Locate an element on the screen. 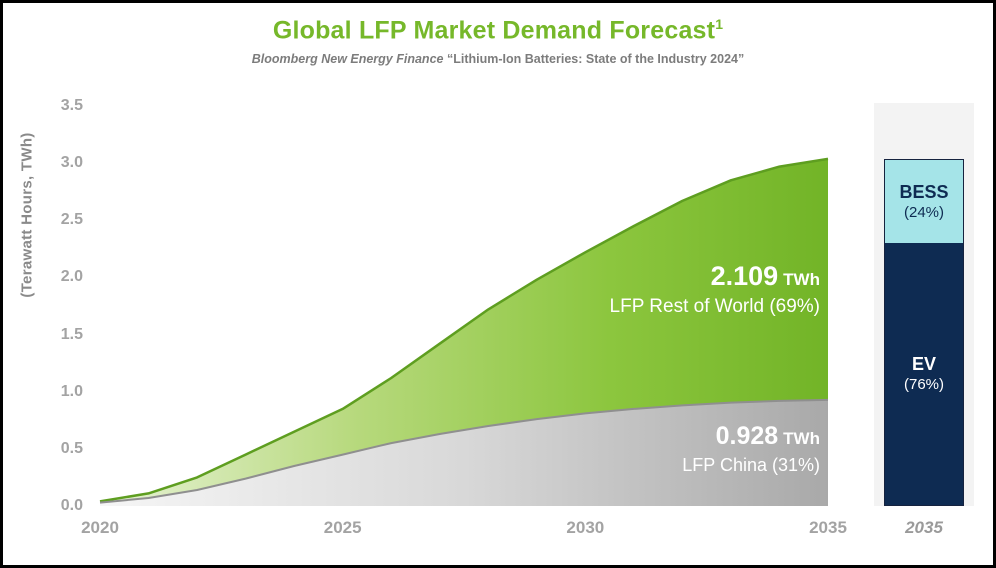 The width and height of the screenshot is (996, 568). chart-title-footnote-marker: 1 is located at coordinates (719, 24).